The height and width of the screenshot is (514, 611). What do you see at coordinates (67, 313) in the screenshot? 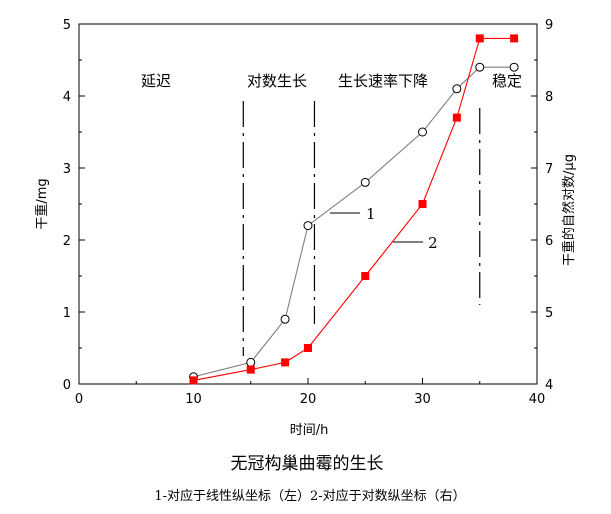
I see `y-left-tick-label: 1` at bounding box center [67, 313].